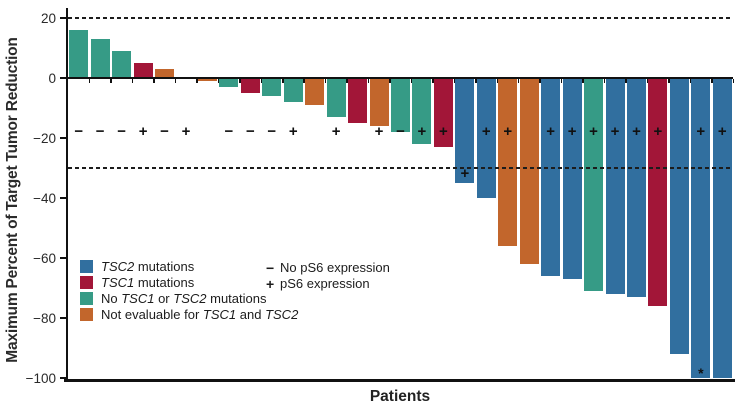 This screenshot has height=409, width=751. I want to click on ps6-legend-text-0: No pS6 expression, so click(335, 267).